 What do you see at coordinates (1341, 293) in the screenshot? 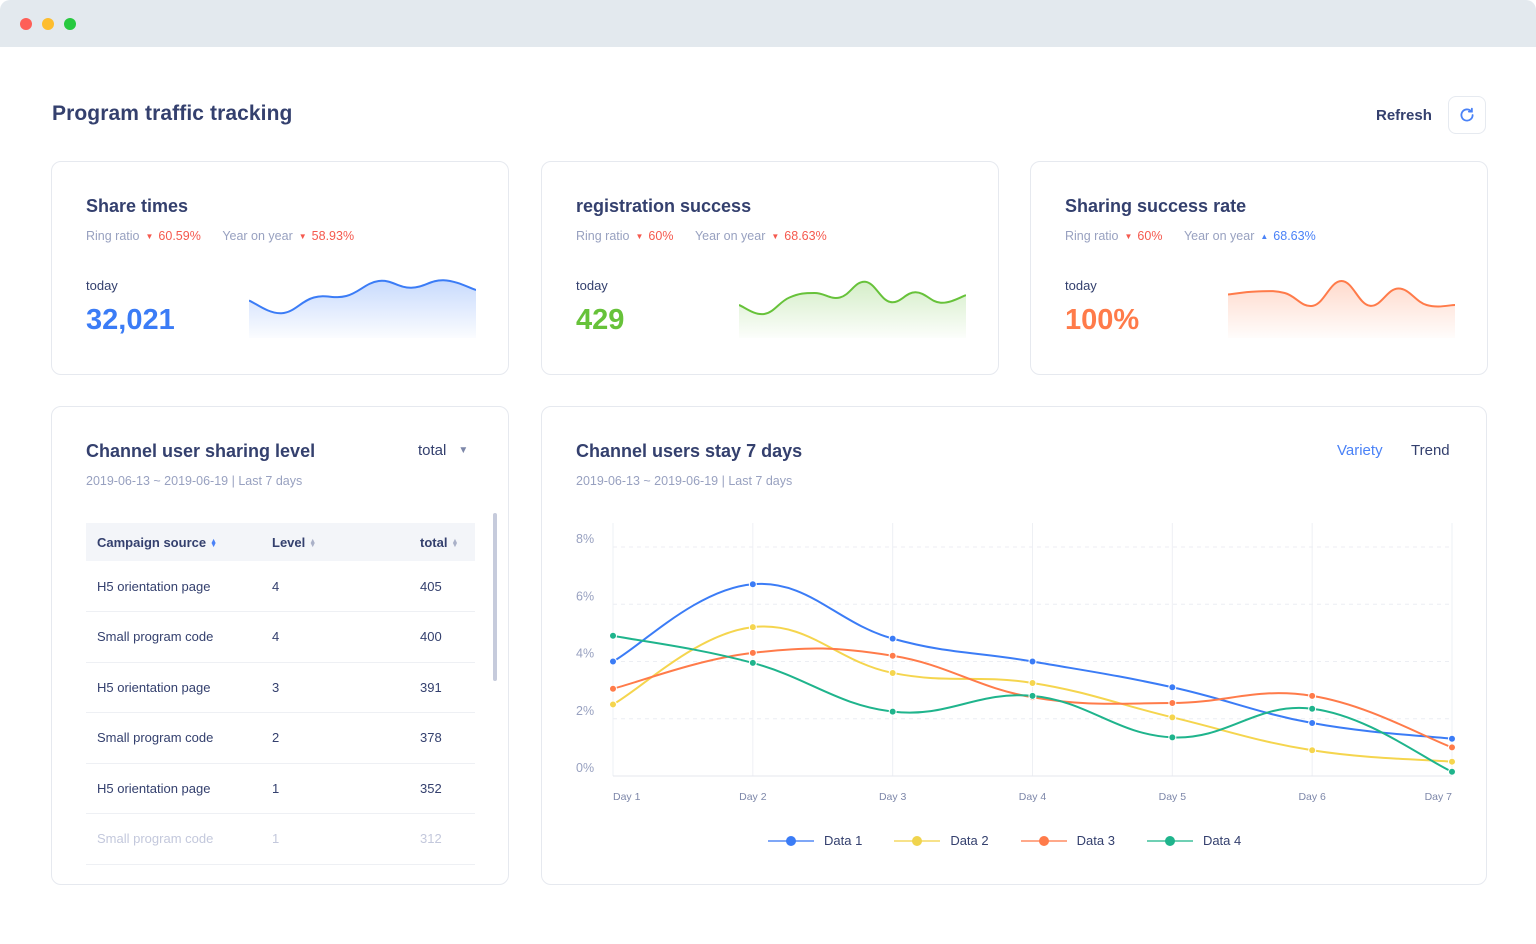
I see `sparkline-line` at bounding box center [1341, 293].